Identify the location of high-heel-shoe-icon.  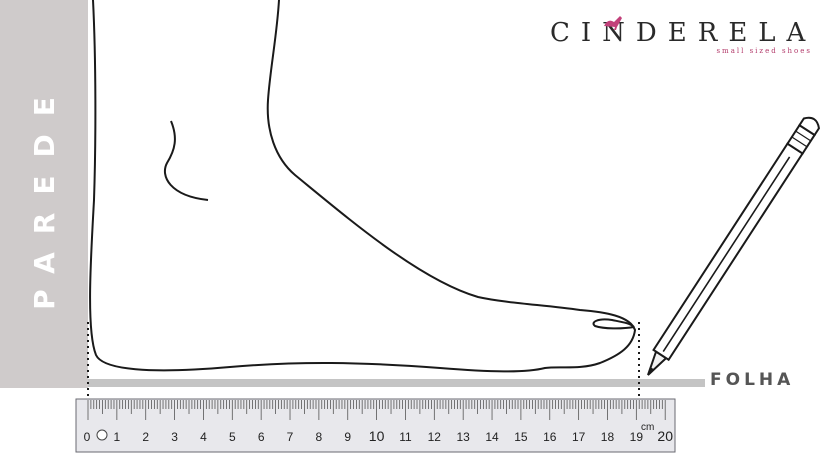
(613, 23).